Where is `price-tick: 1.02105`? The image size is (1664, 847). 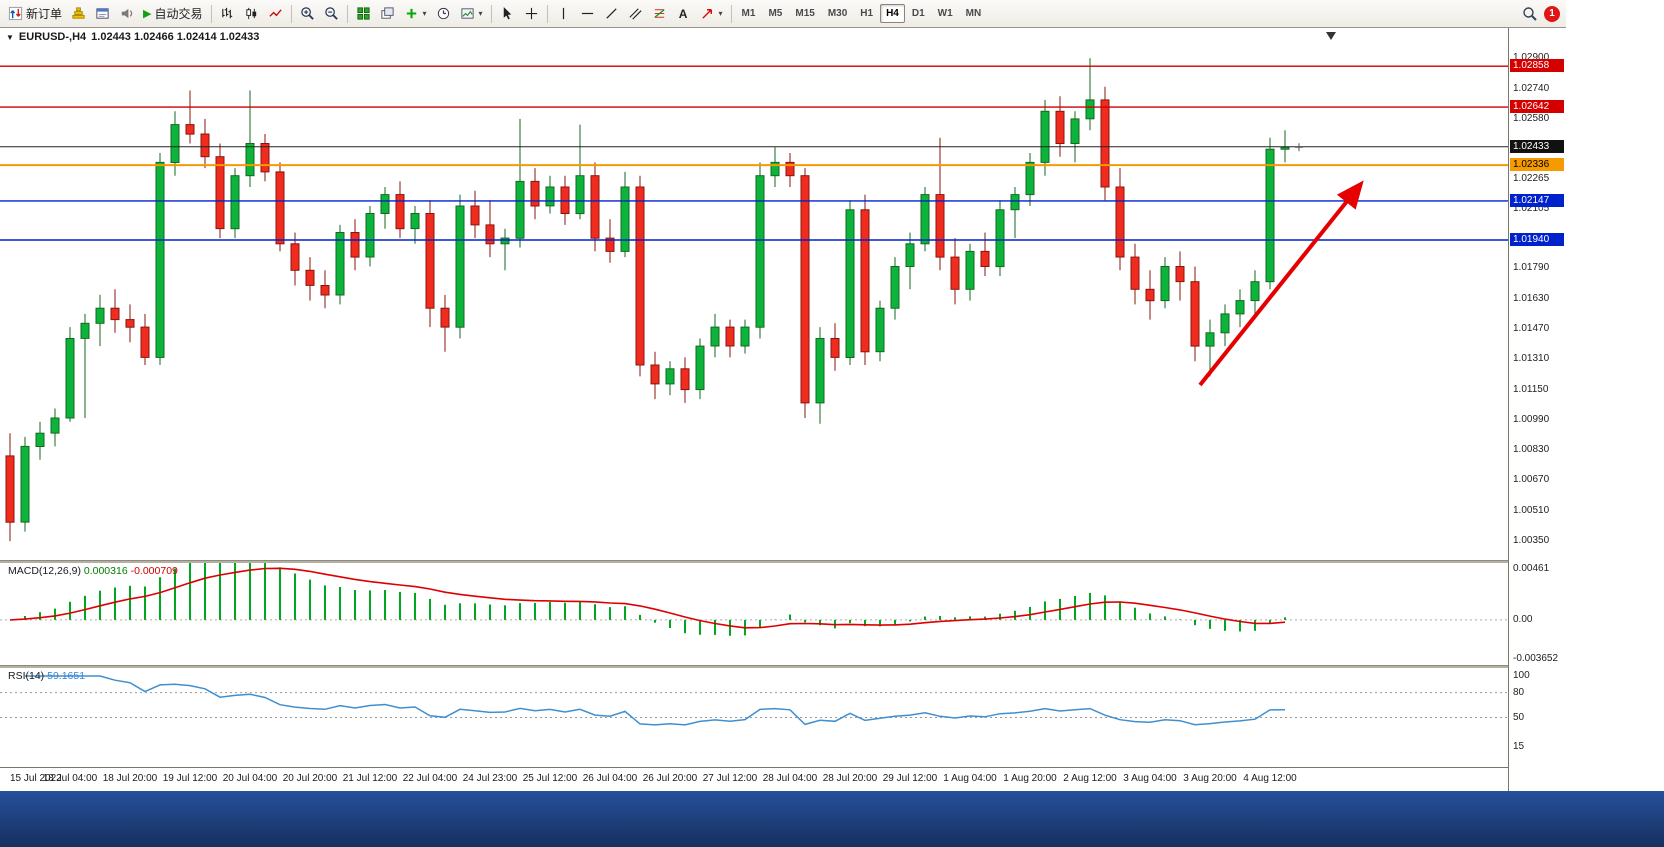
price-tick: 1.02105 is located at coordinates (1531, 208).